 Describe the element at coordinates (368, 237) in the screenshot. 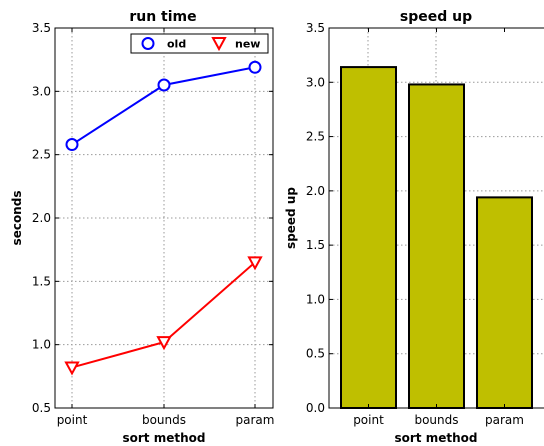

I see `bar-point` at that location.